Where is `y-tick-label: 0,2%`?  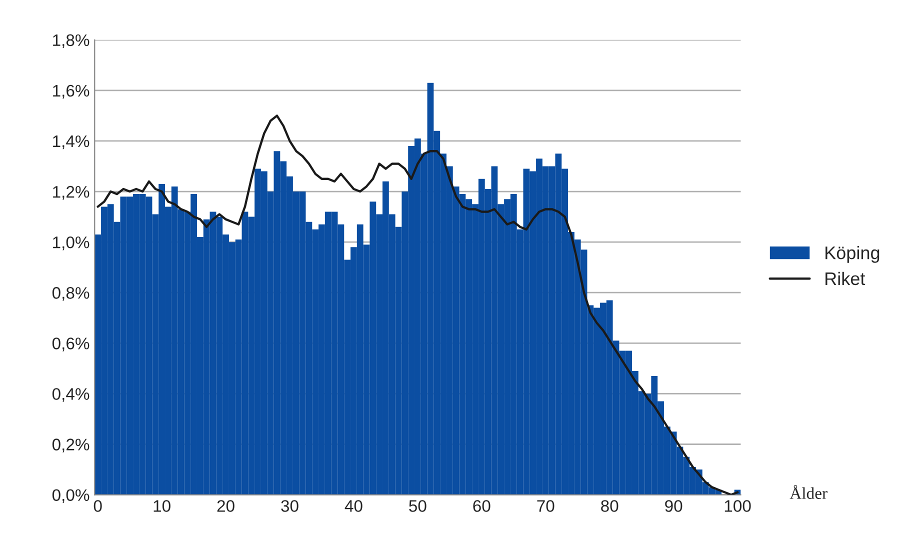 y-tick-label: 0,2% is located at coordinates (71, 445).